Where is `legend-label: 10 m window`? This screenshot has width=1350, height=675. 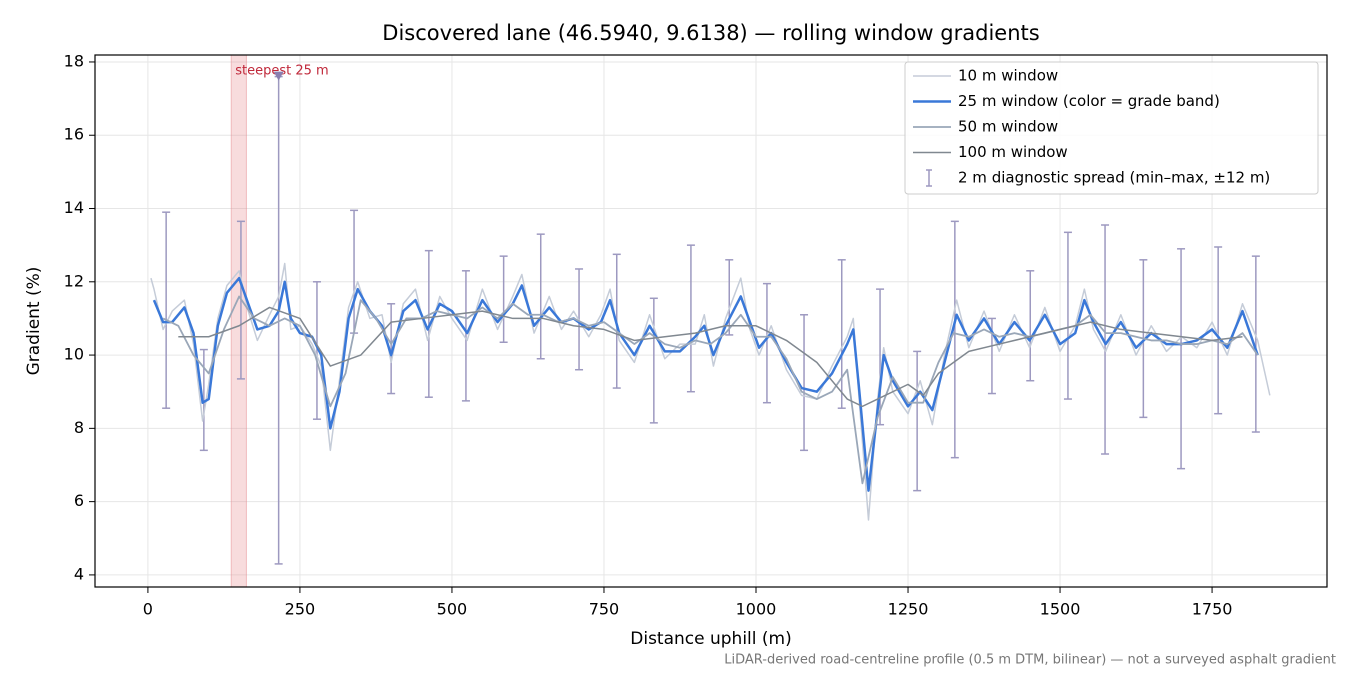 legend-label: 10 m window is located at coordinates (1008, 76).